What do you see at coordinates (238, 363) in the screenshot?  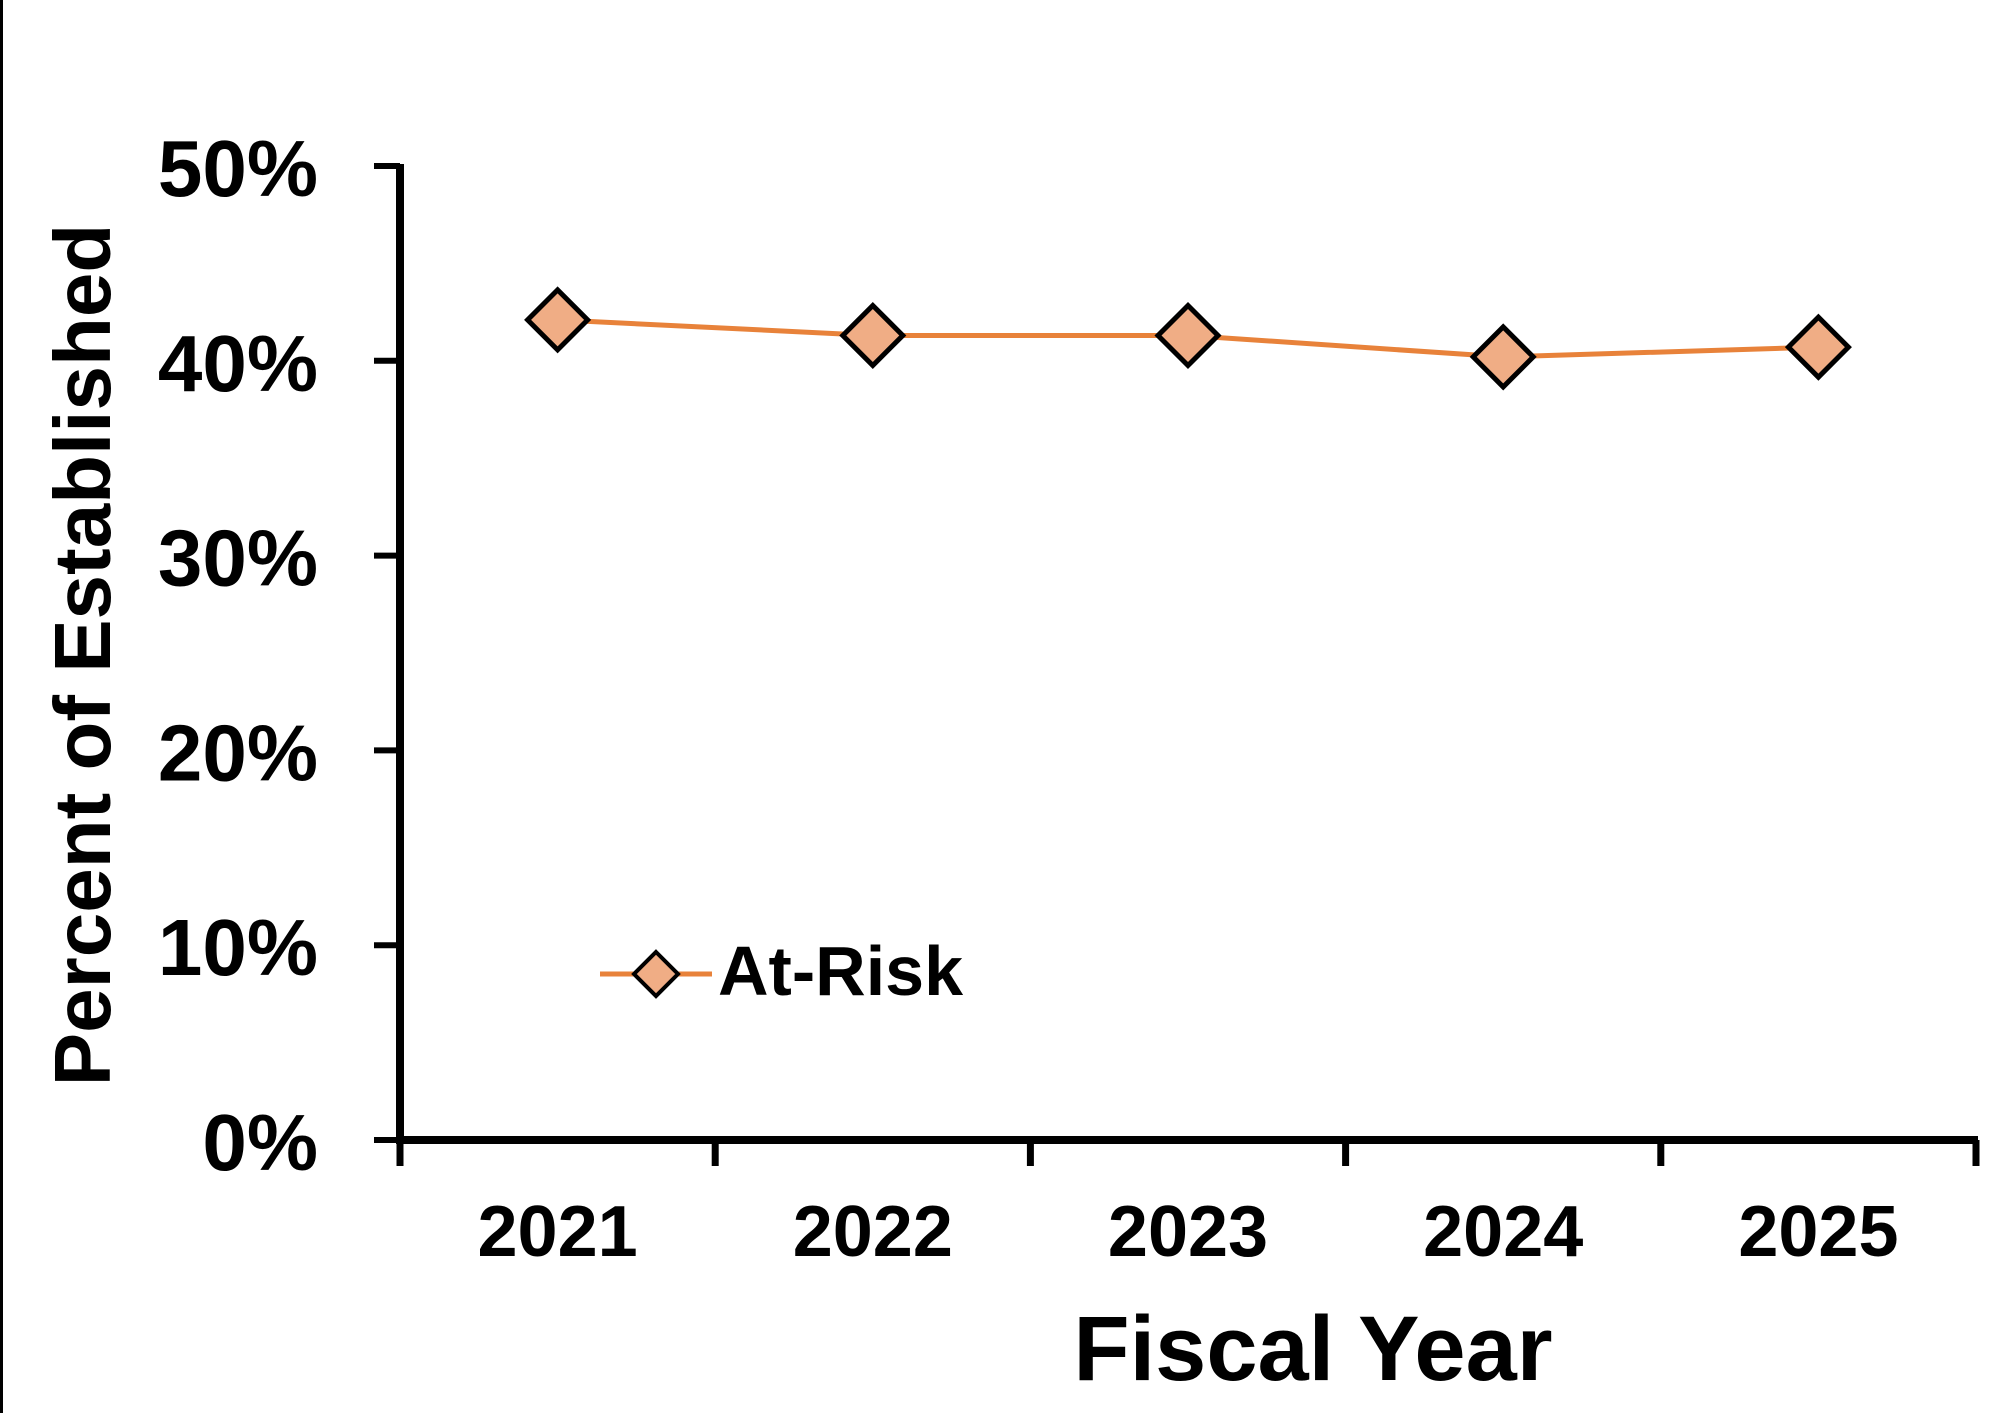 I see `y-tick-label: 40%` at bounding box center [238, 363].